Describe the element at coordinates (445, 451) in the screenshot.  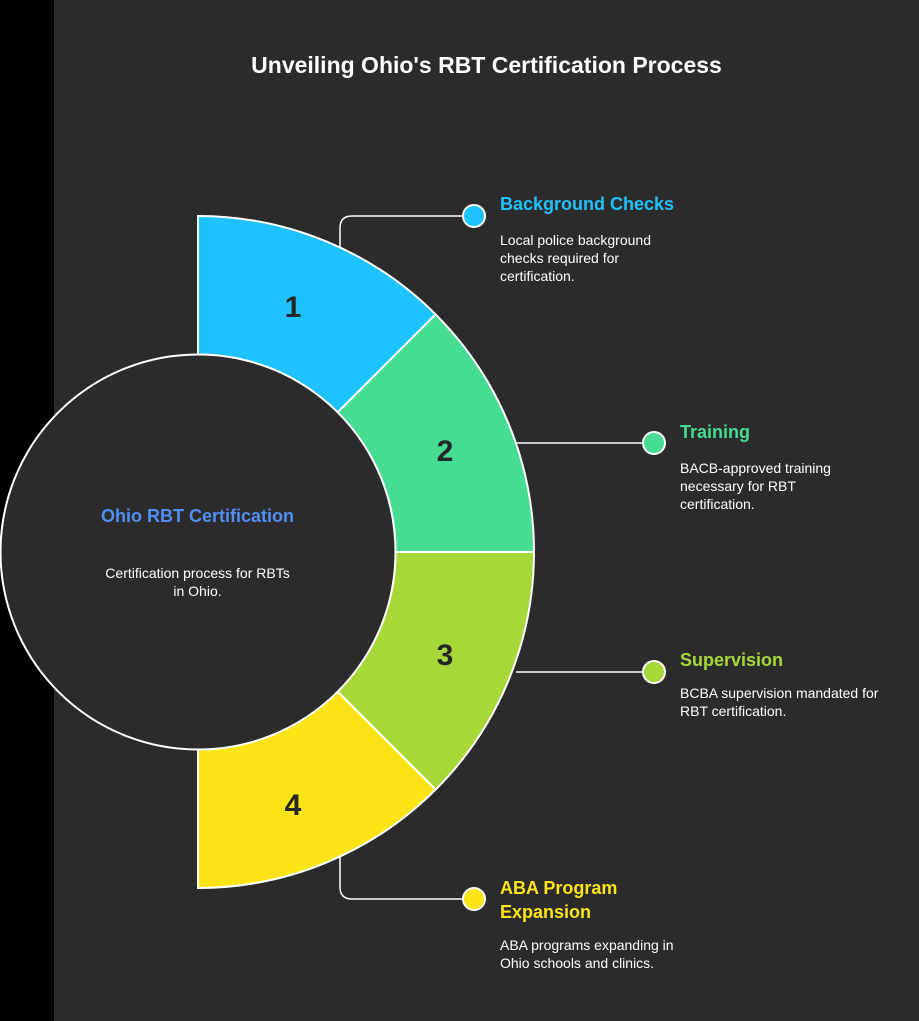
I see `segment-number-2: 2` at that location.